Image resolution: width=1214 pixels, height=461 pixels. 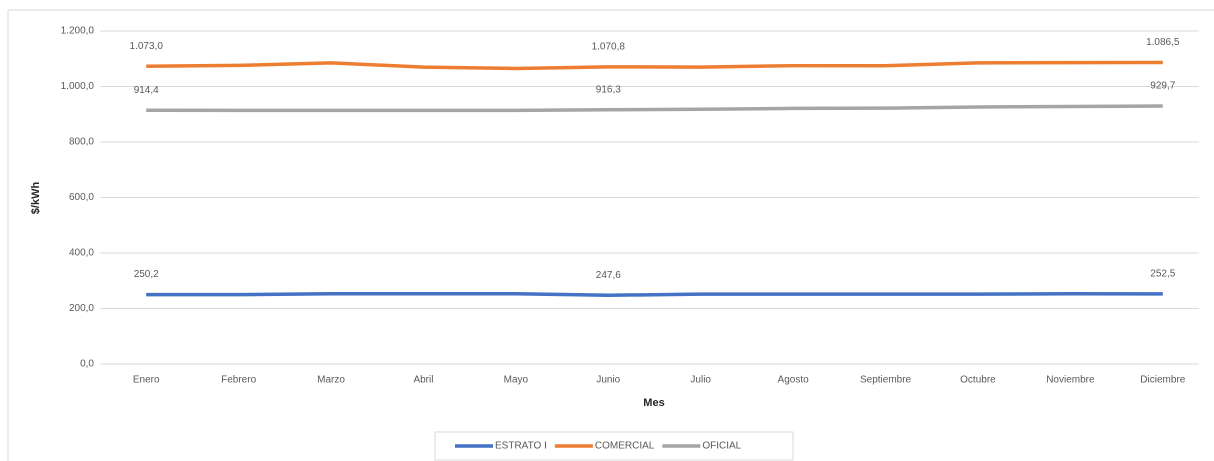 I want to click on y-tick-label: 200,0, so click(x=81, y=308).